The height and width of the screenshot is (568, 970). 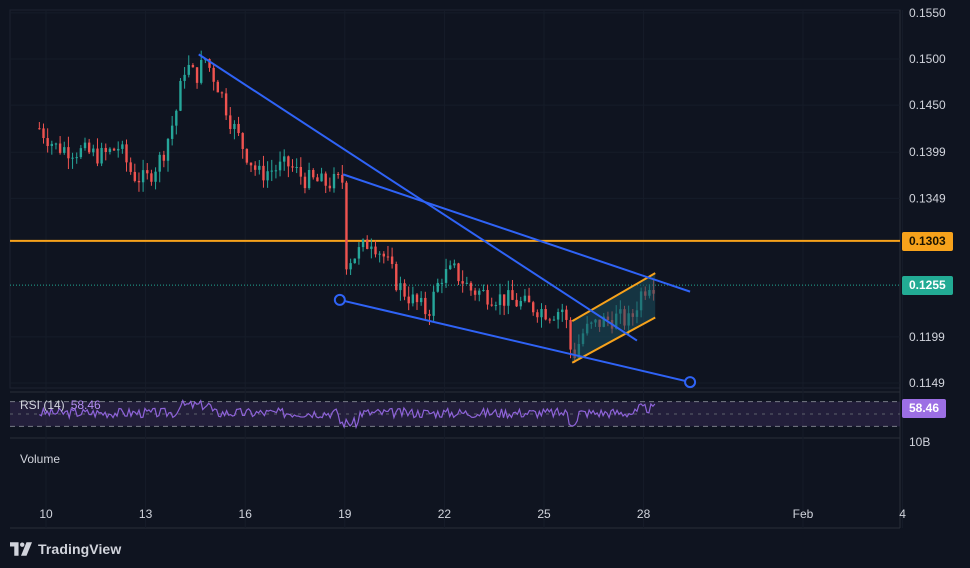 I want to click on y-tick-label-3: 0.1399, so click(x=927, y=152).